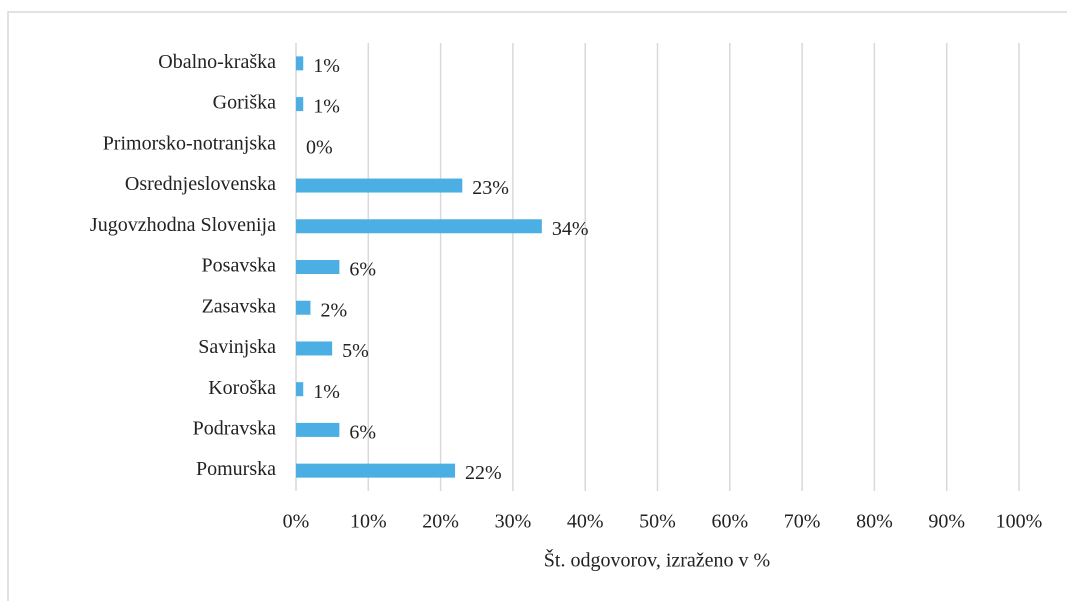 The height and width of the screenshot is (606, 1067). What do you see at coordinates (657, 522) in the screenshot?
I see `x-tick-label: 50%` at bounding box center [657, 522].